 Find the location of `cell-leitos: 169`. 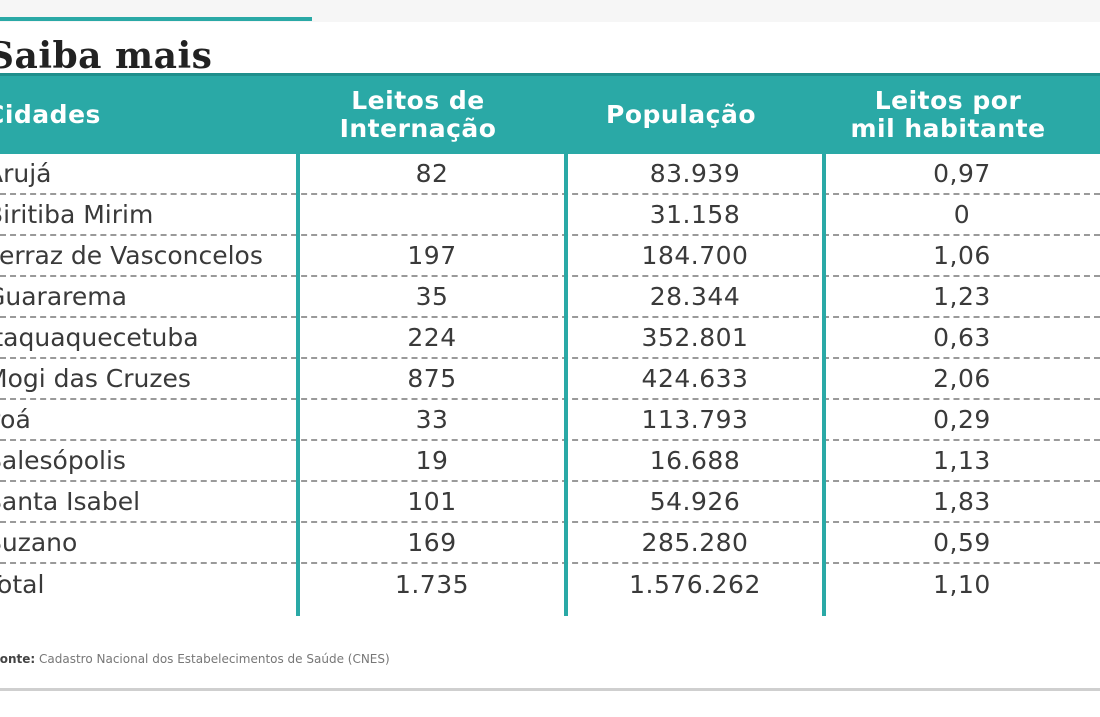

cell-leitos: 169 is located at coordinates (432, 542).